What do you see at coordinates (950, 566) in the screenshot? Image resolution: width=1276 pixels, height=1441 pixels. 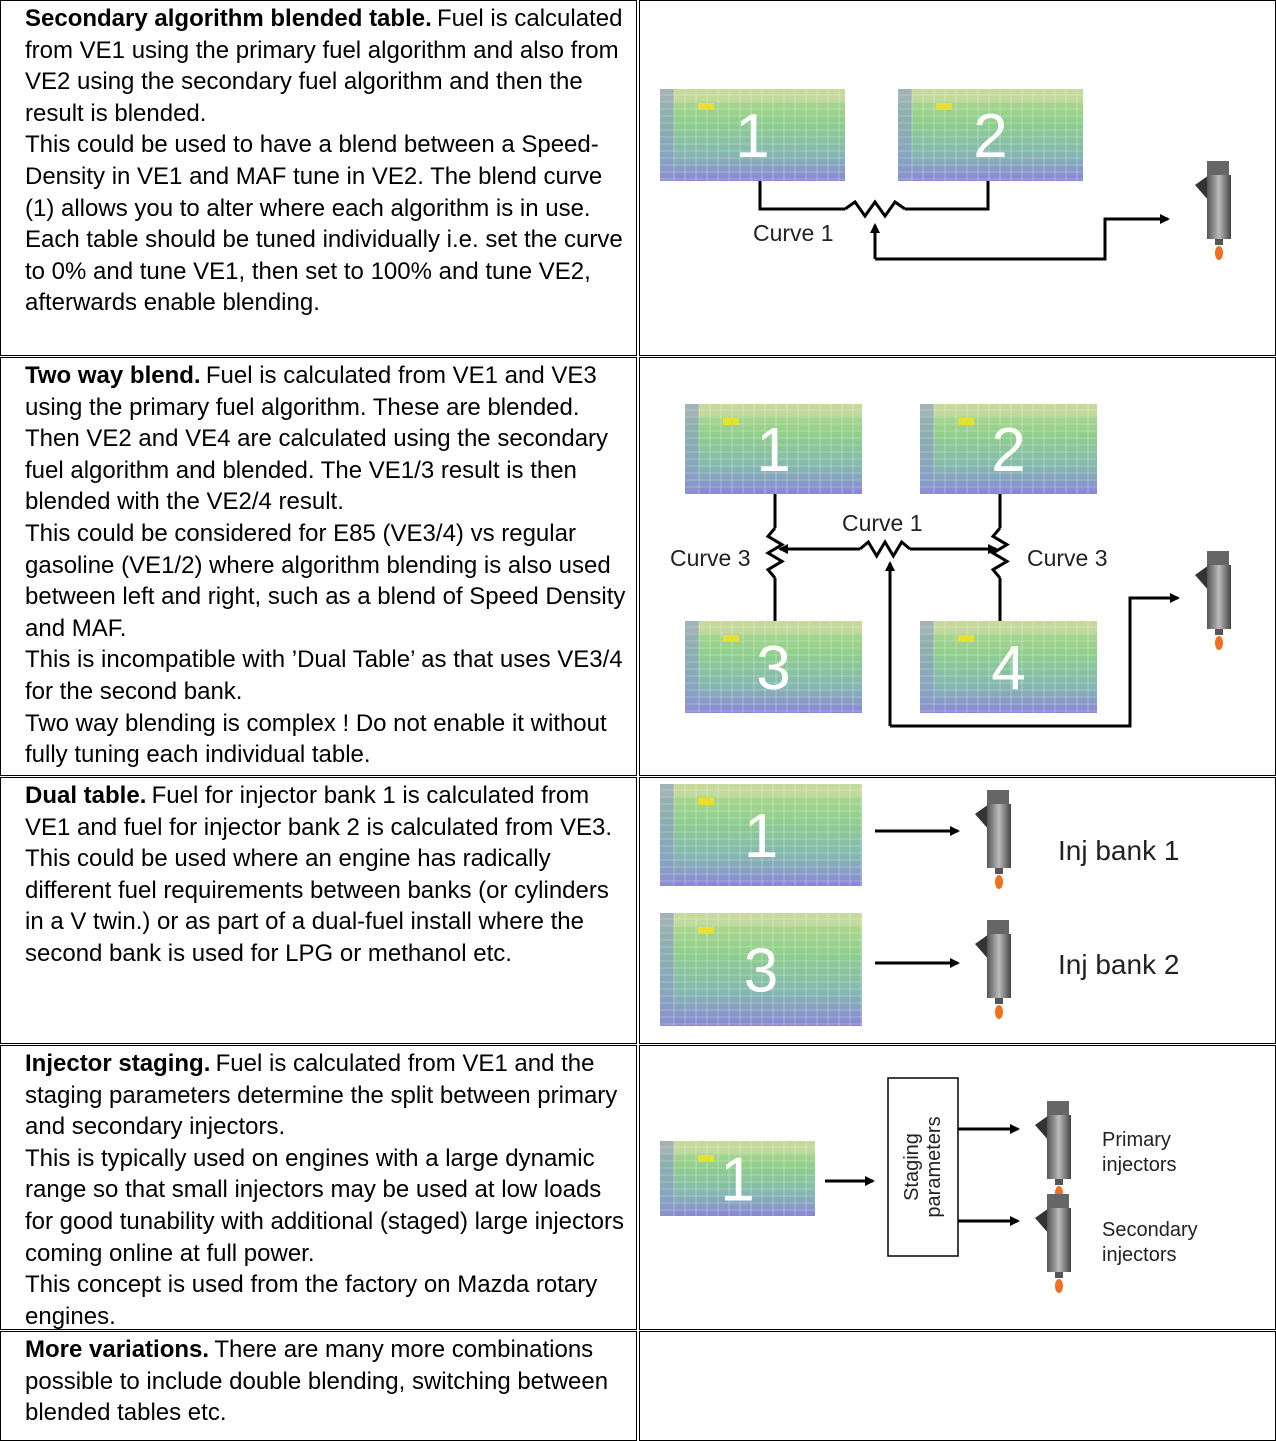 I see `diagram: 1 2 3 4 Curve 1 Curve 3 Curve 3` at bounding box center [950, 566].